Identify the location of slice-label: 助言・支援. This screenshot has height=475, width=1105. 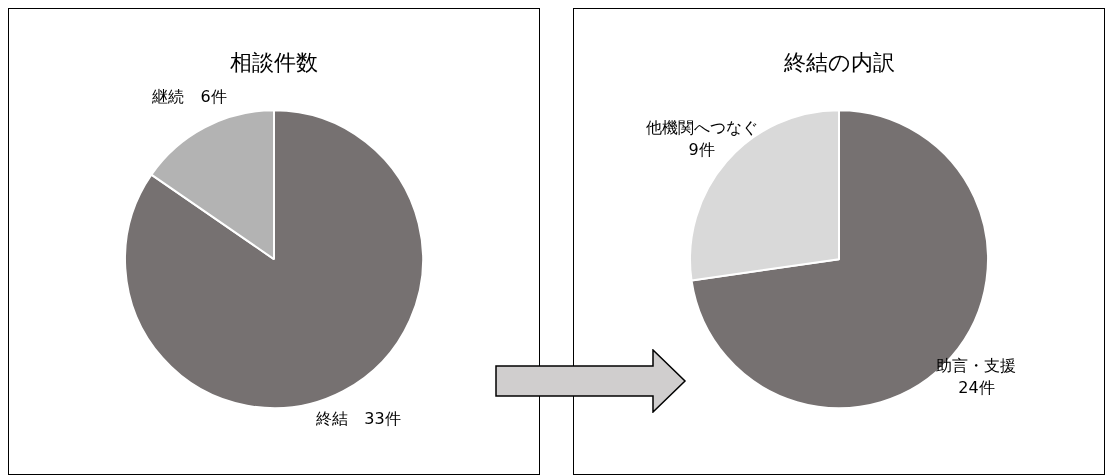
(976, 366).